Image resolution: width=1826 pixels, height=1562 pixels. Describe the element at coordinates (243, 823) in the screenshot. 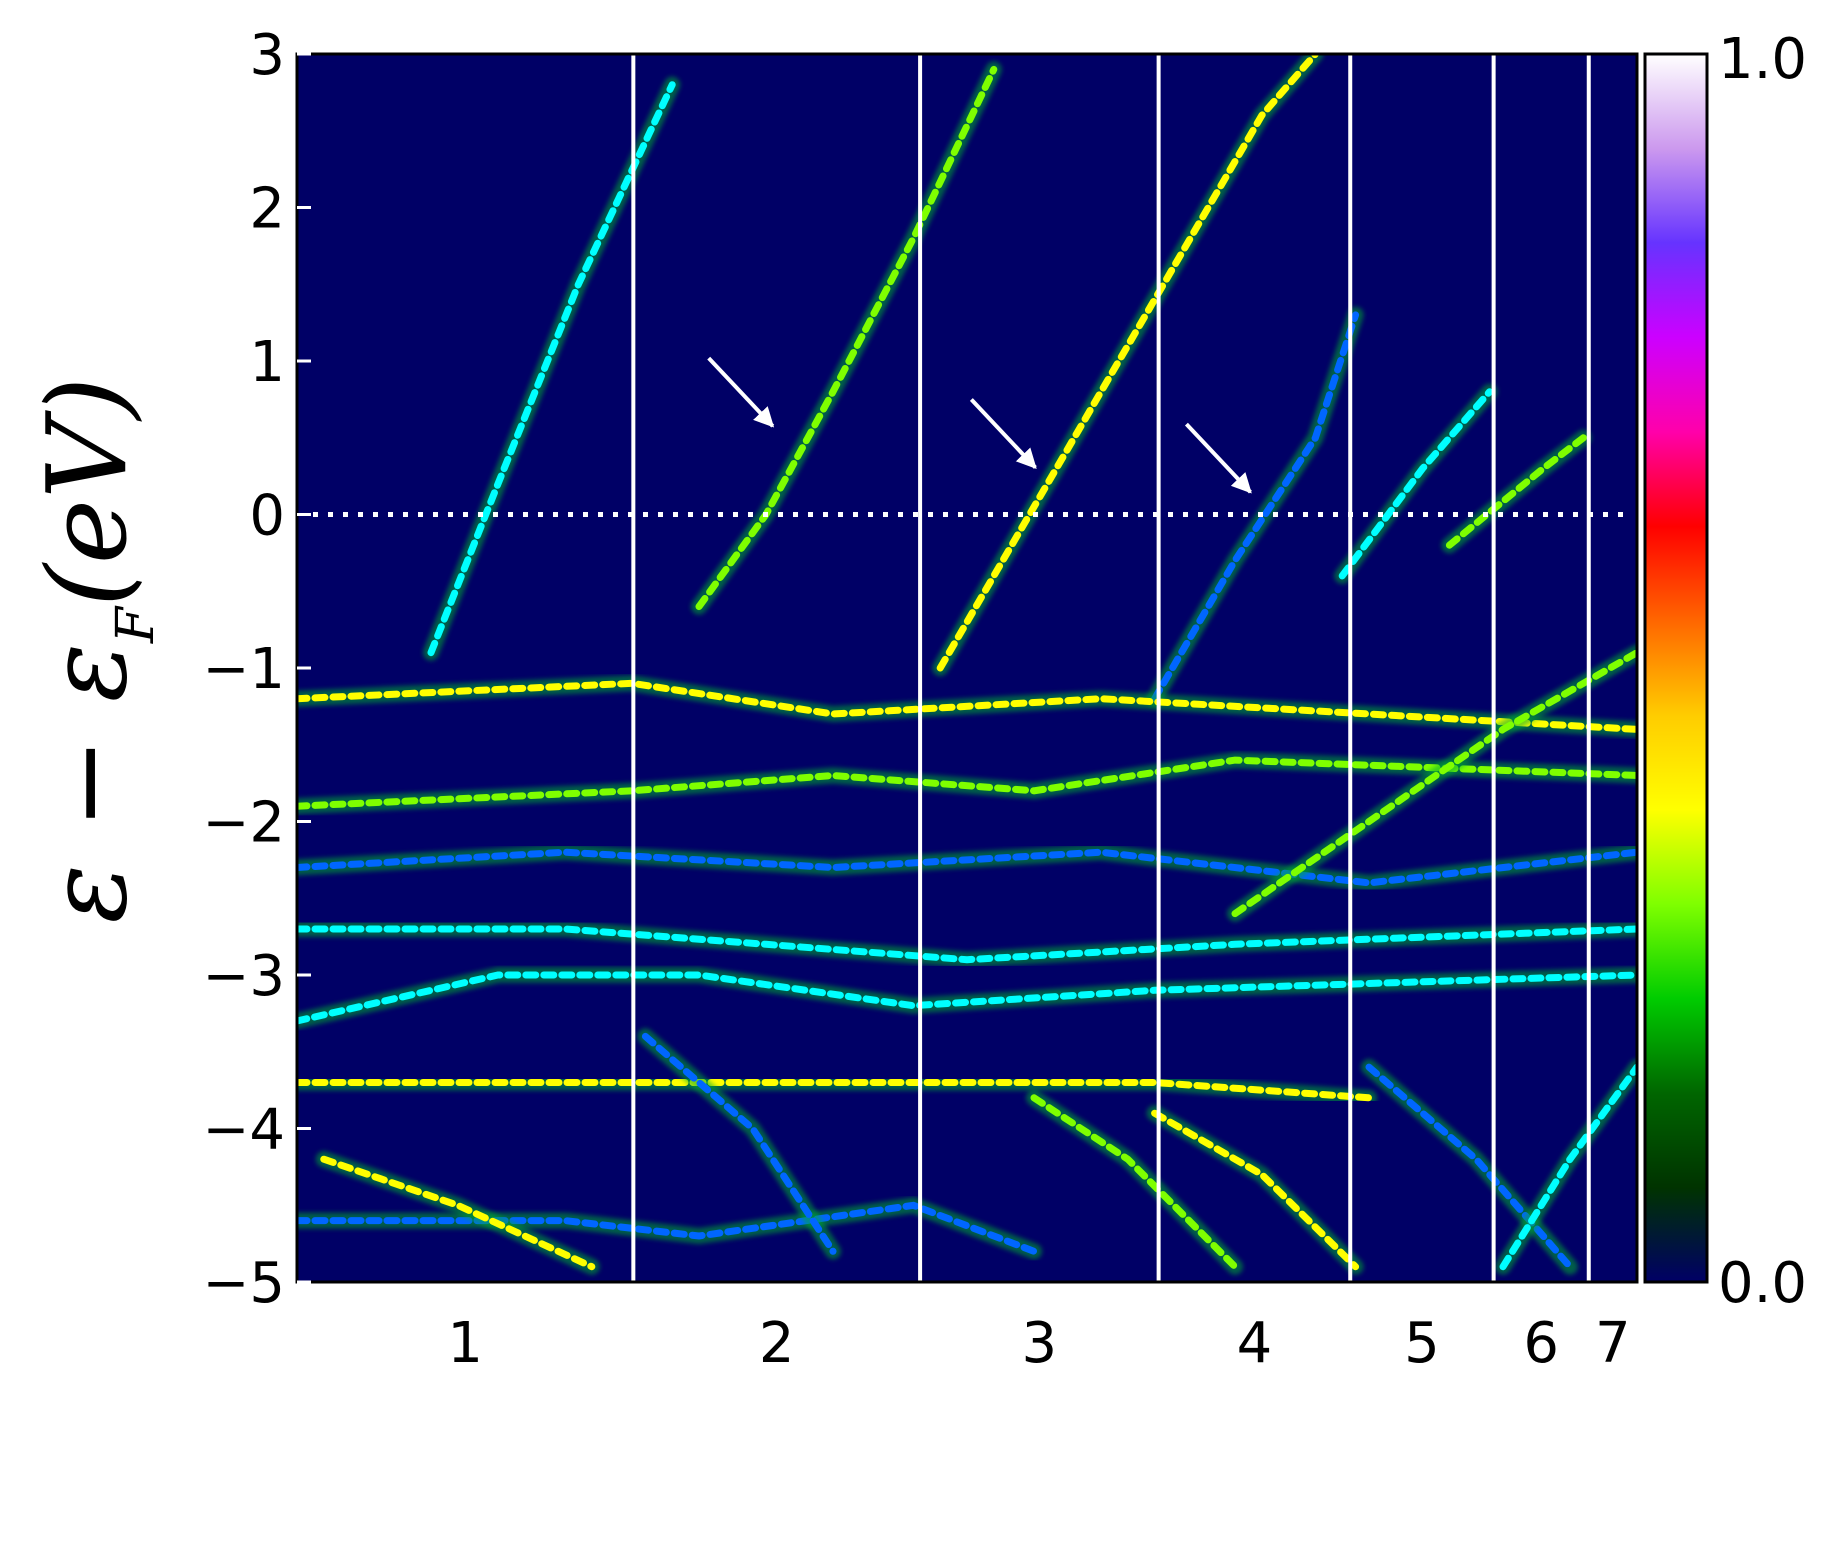

I see `y-tick-label: −2` at that location.